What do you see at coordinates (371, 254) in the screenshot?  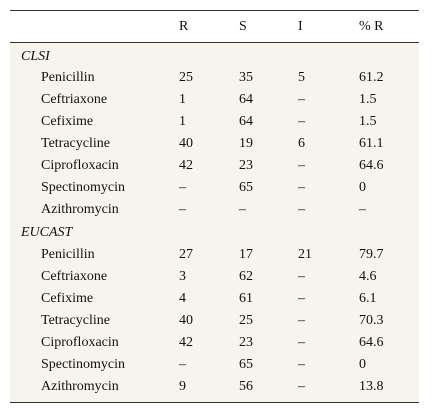 I see `value-percent-r: 79.7` at bounding box center [371, 254].